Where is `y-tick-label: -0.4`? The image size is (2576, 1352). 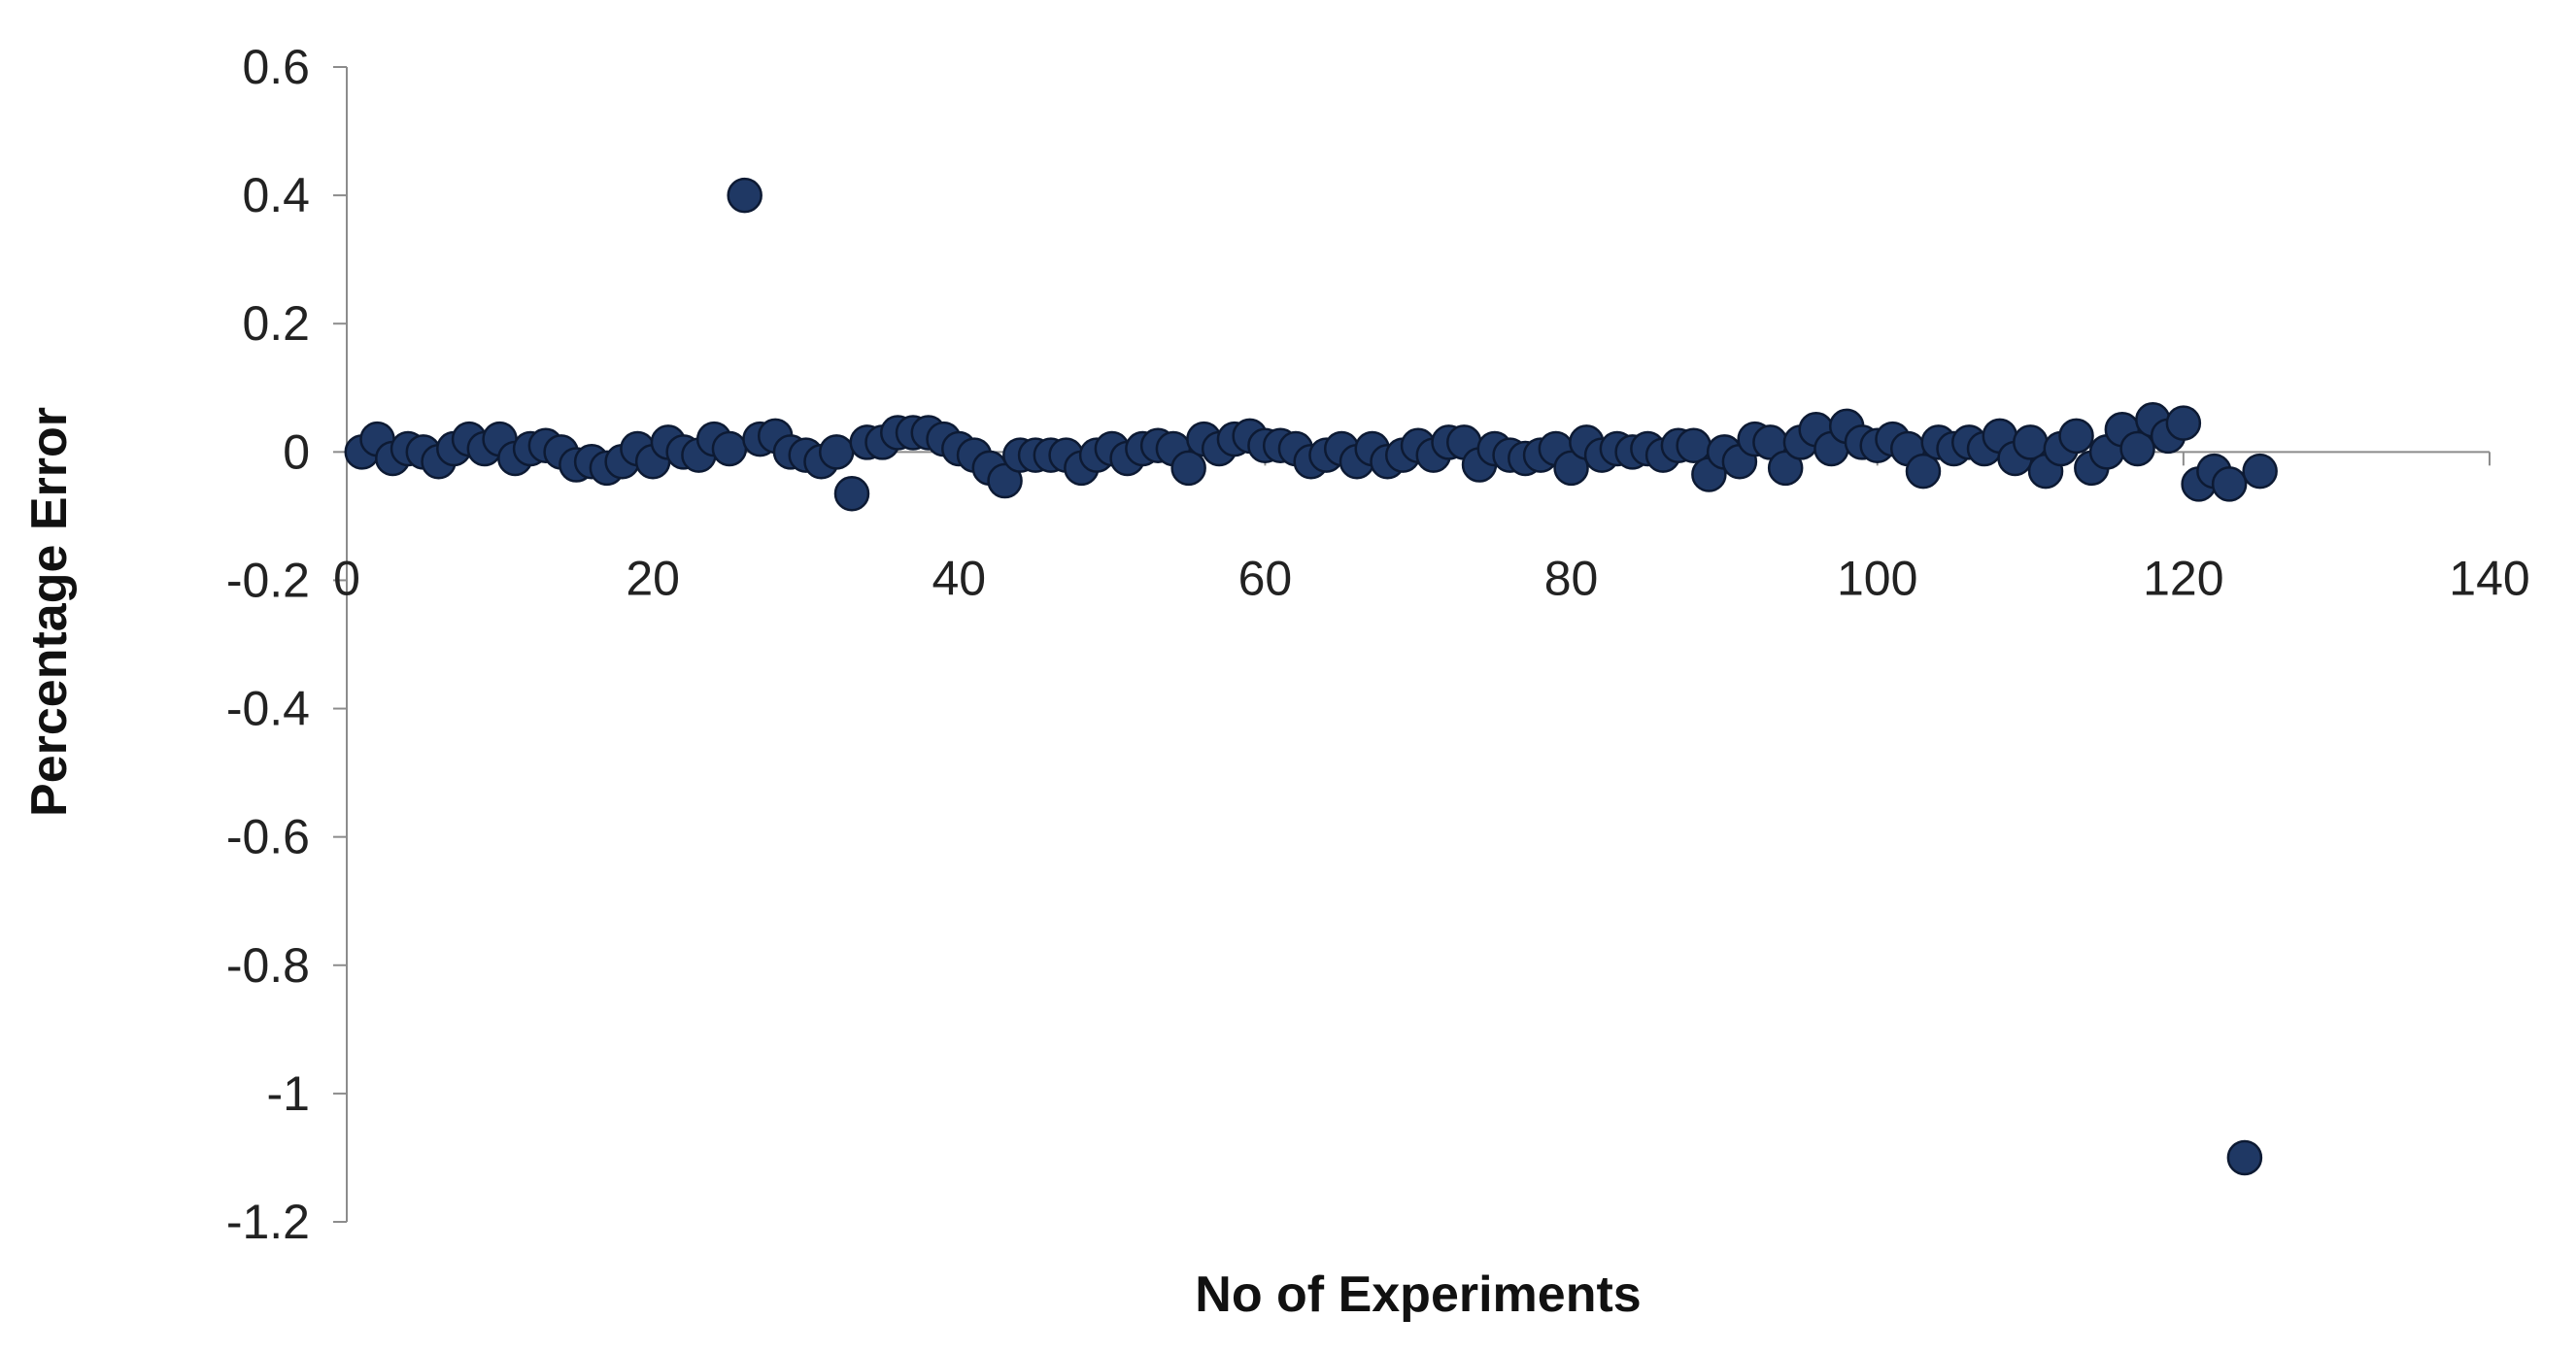 y-tick-label: -0.4 is located at coordinates (268, 709).